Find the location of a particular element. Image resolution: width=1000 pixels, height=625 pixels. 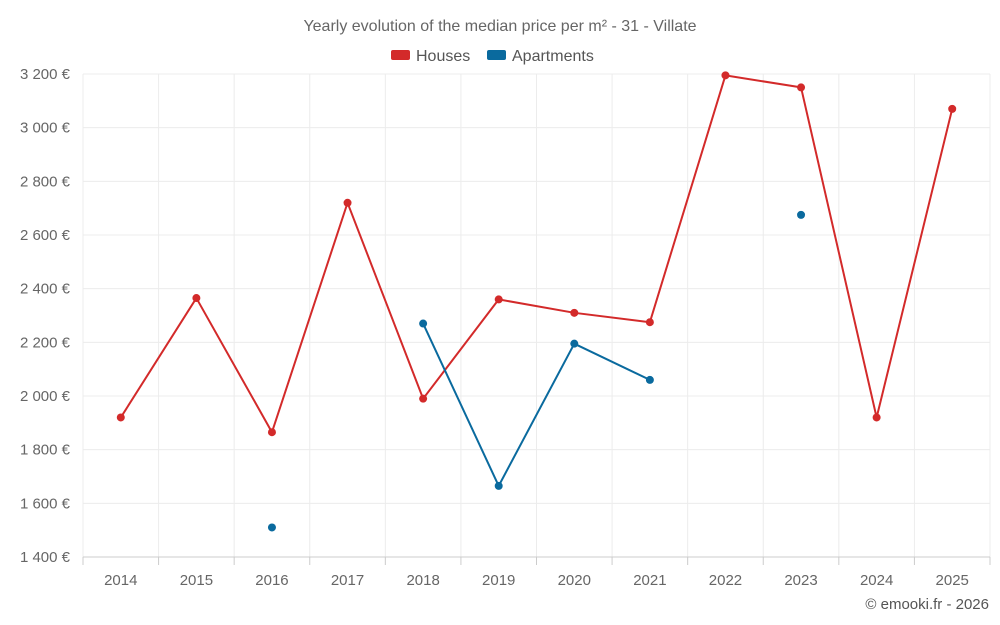

x-tick-label: 2019 is located at coordinates (498, 580).